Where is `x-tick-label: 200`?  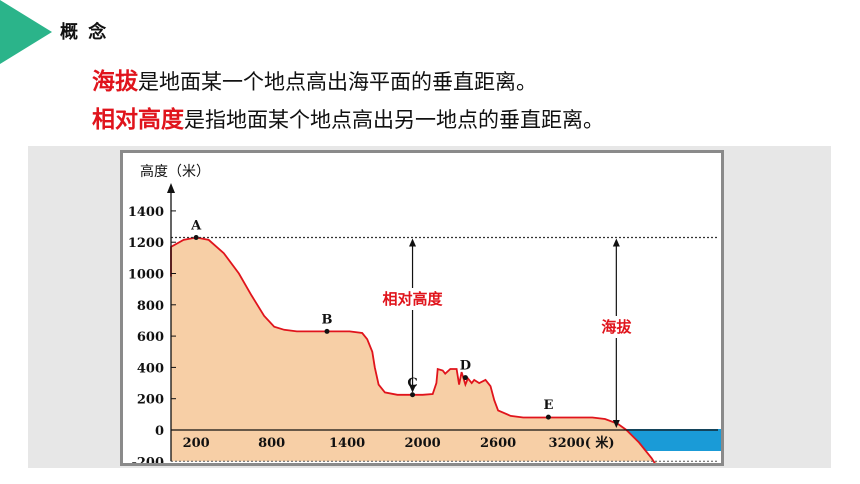 x-tick-label: 200 is located at coordinates (196, 443).